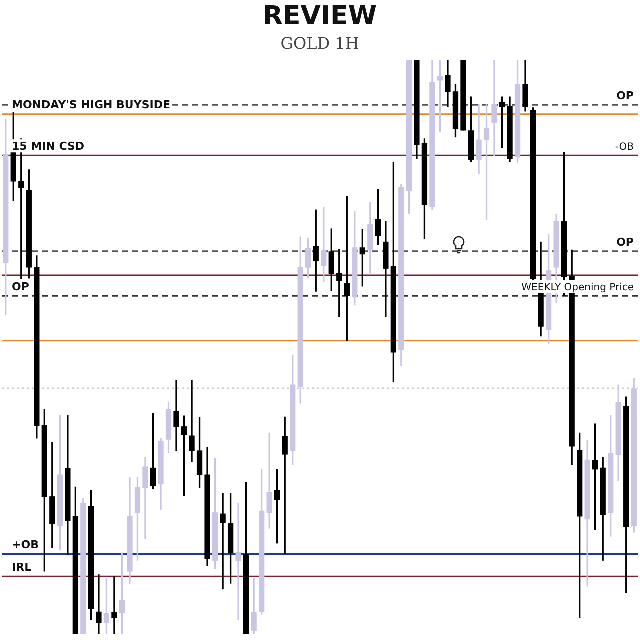 This screenshot has height=640, width=640. Describe the element at coordinates (578, 288) in the screenshot. I see `annotation: WEEKLY Opening Price` at that location.